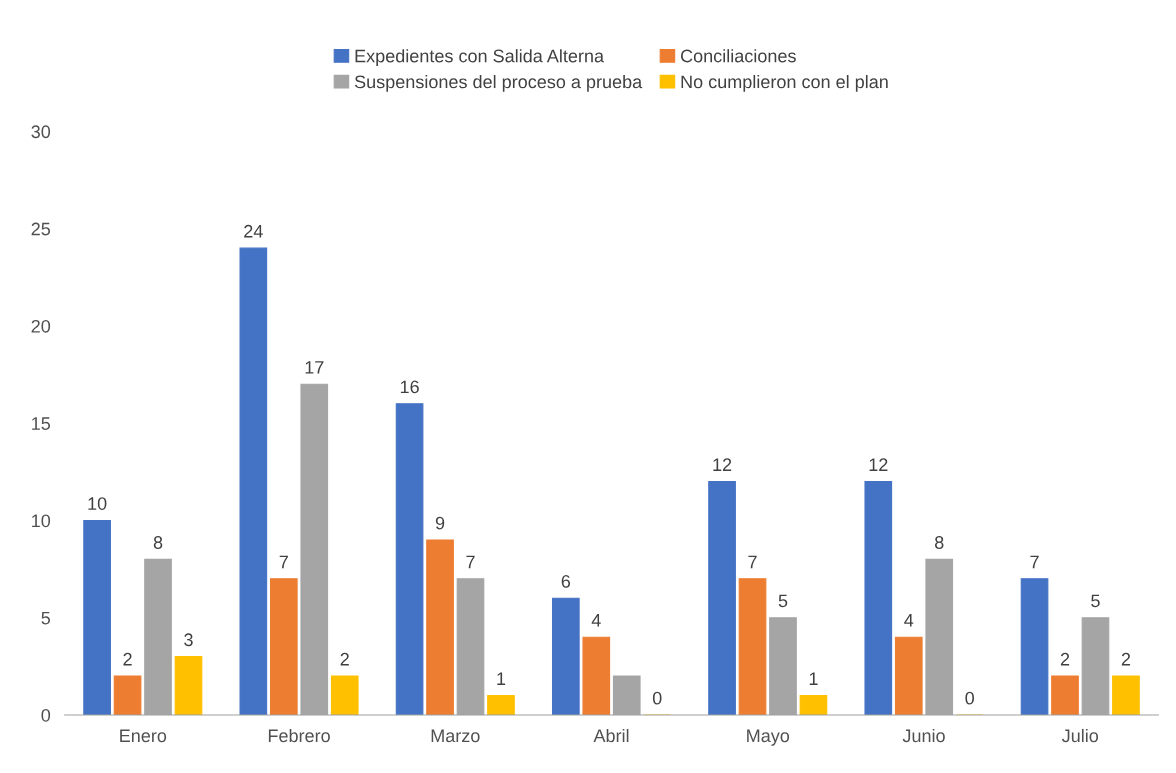 The image size is (1176, 773). I want to click on data-label: 17, so click(314, 367).